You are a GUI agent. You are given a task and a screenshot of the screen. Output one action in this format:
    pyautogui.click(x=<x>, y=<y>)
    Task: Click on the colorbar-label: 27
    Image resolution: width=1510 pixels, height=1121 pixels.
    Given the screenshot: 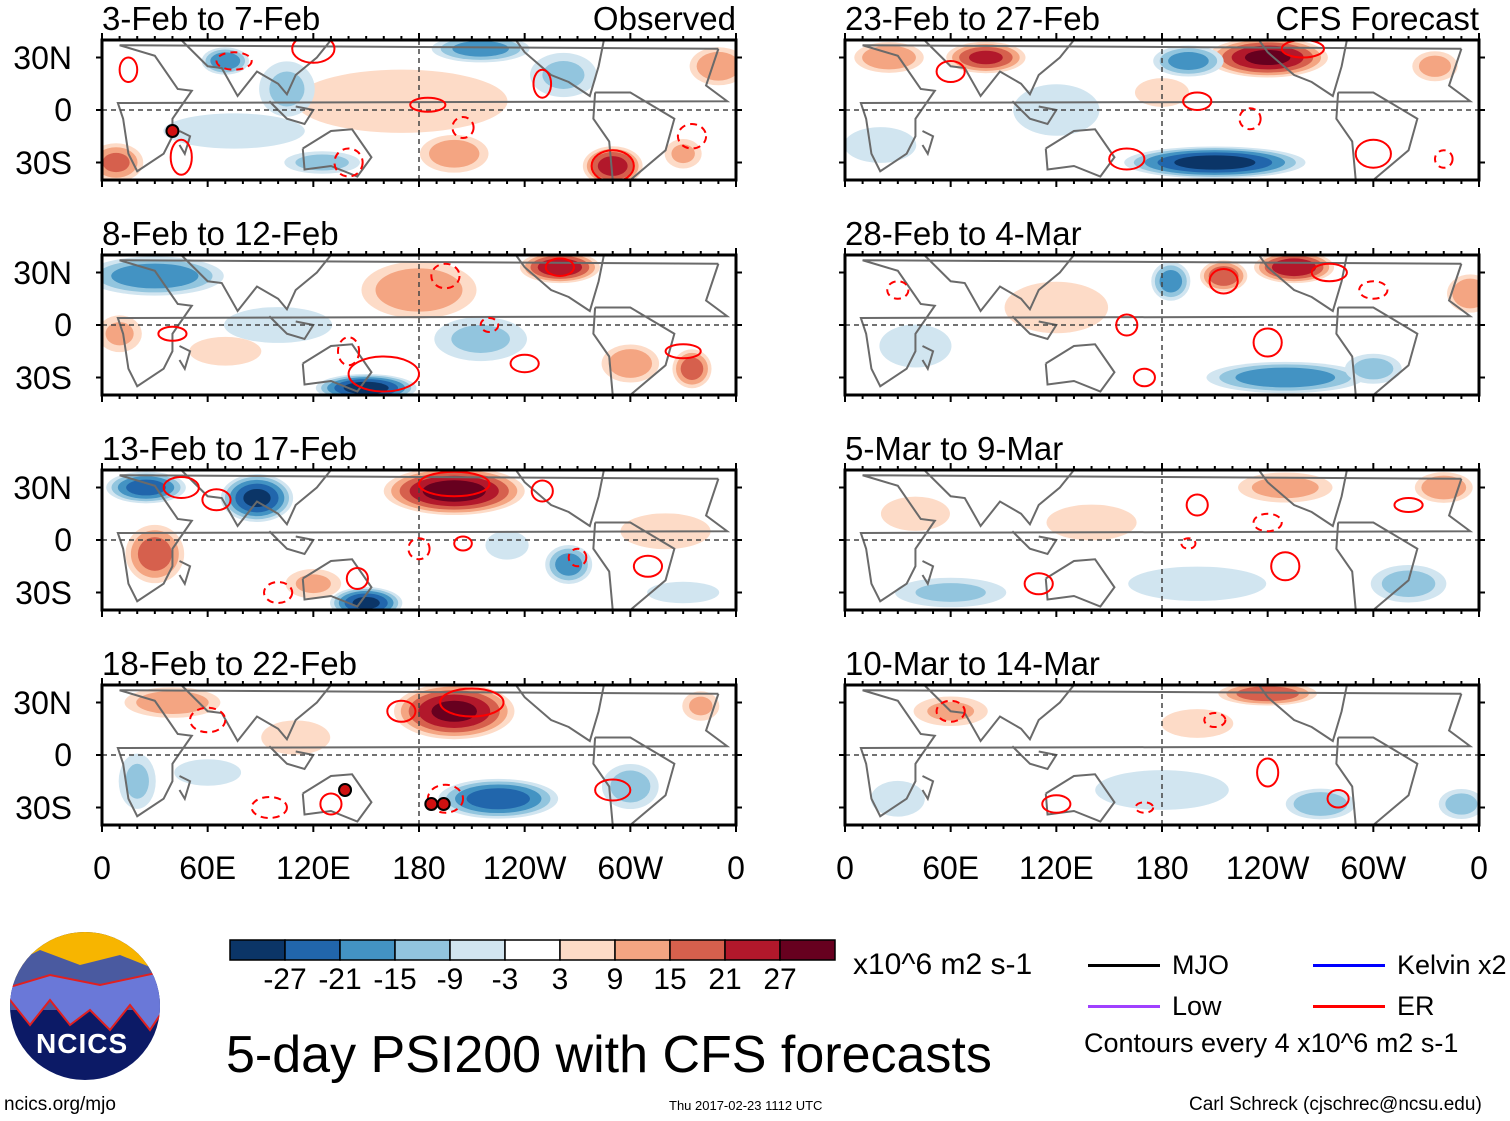 What is the action you would take?
    pyautogui.click(x=780, y=979)
    